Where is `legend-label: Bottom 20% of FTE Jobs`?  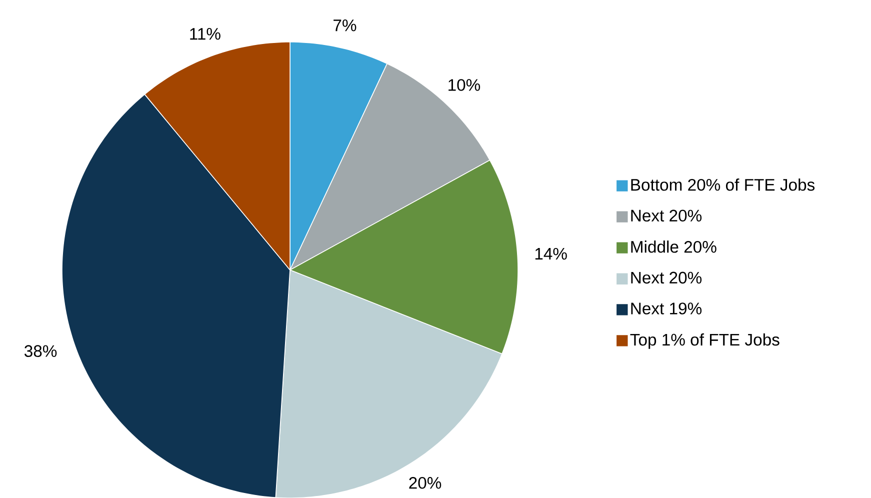
legend-label: Bottom 20% of FTE Jobs is located at coordinates (723, 184).